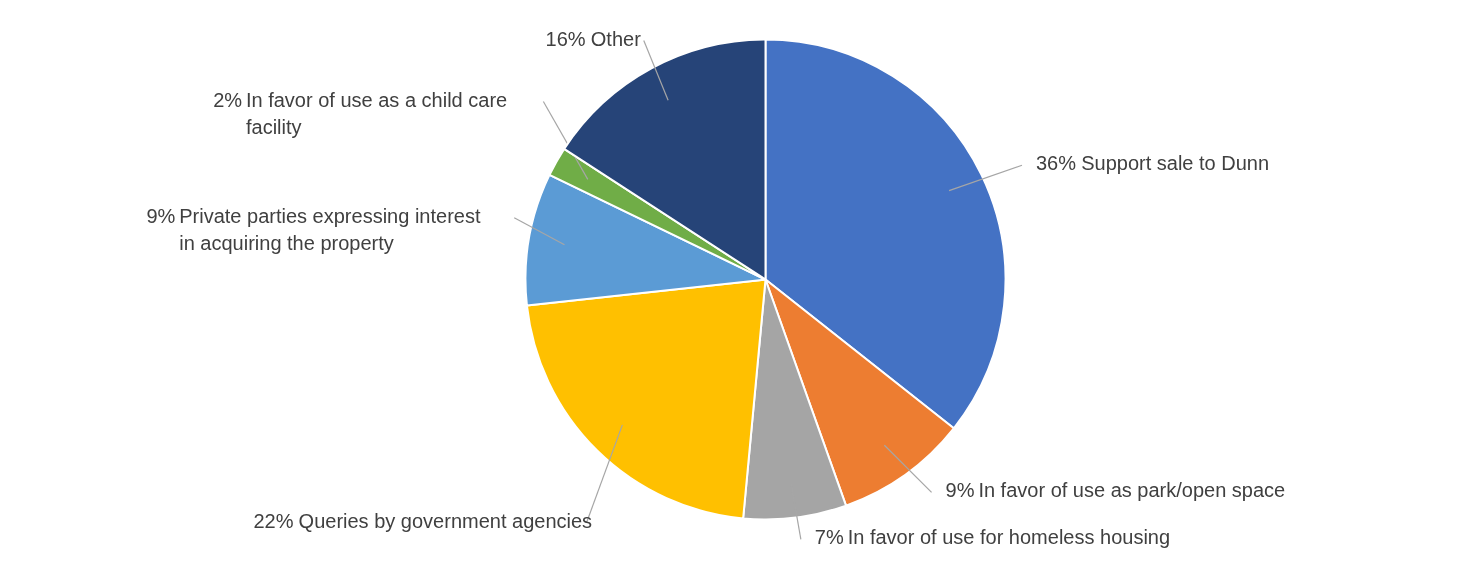  Describe the element at coordinates (273, 520) in the screenshot. I see `data-label: 22%` at that location.